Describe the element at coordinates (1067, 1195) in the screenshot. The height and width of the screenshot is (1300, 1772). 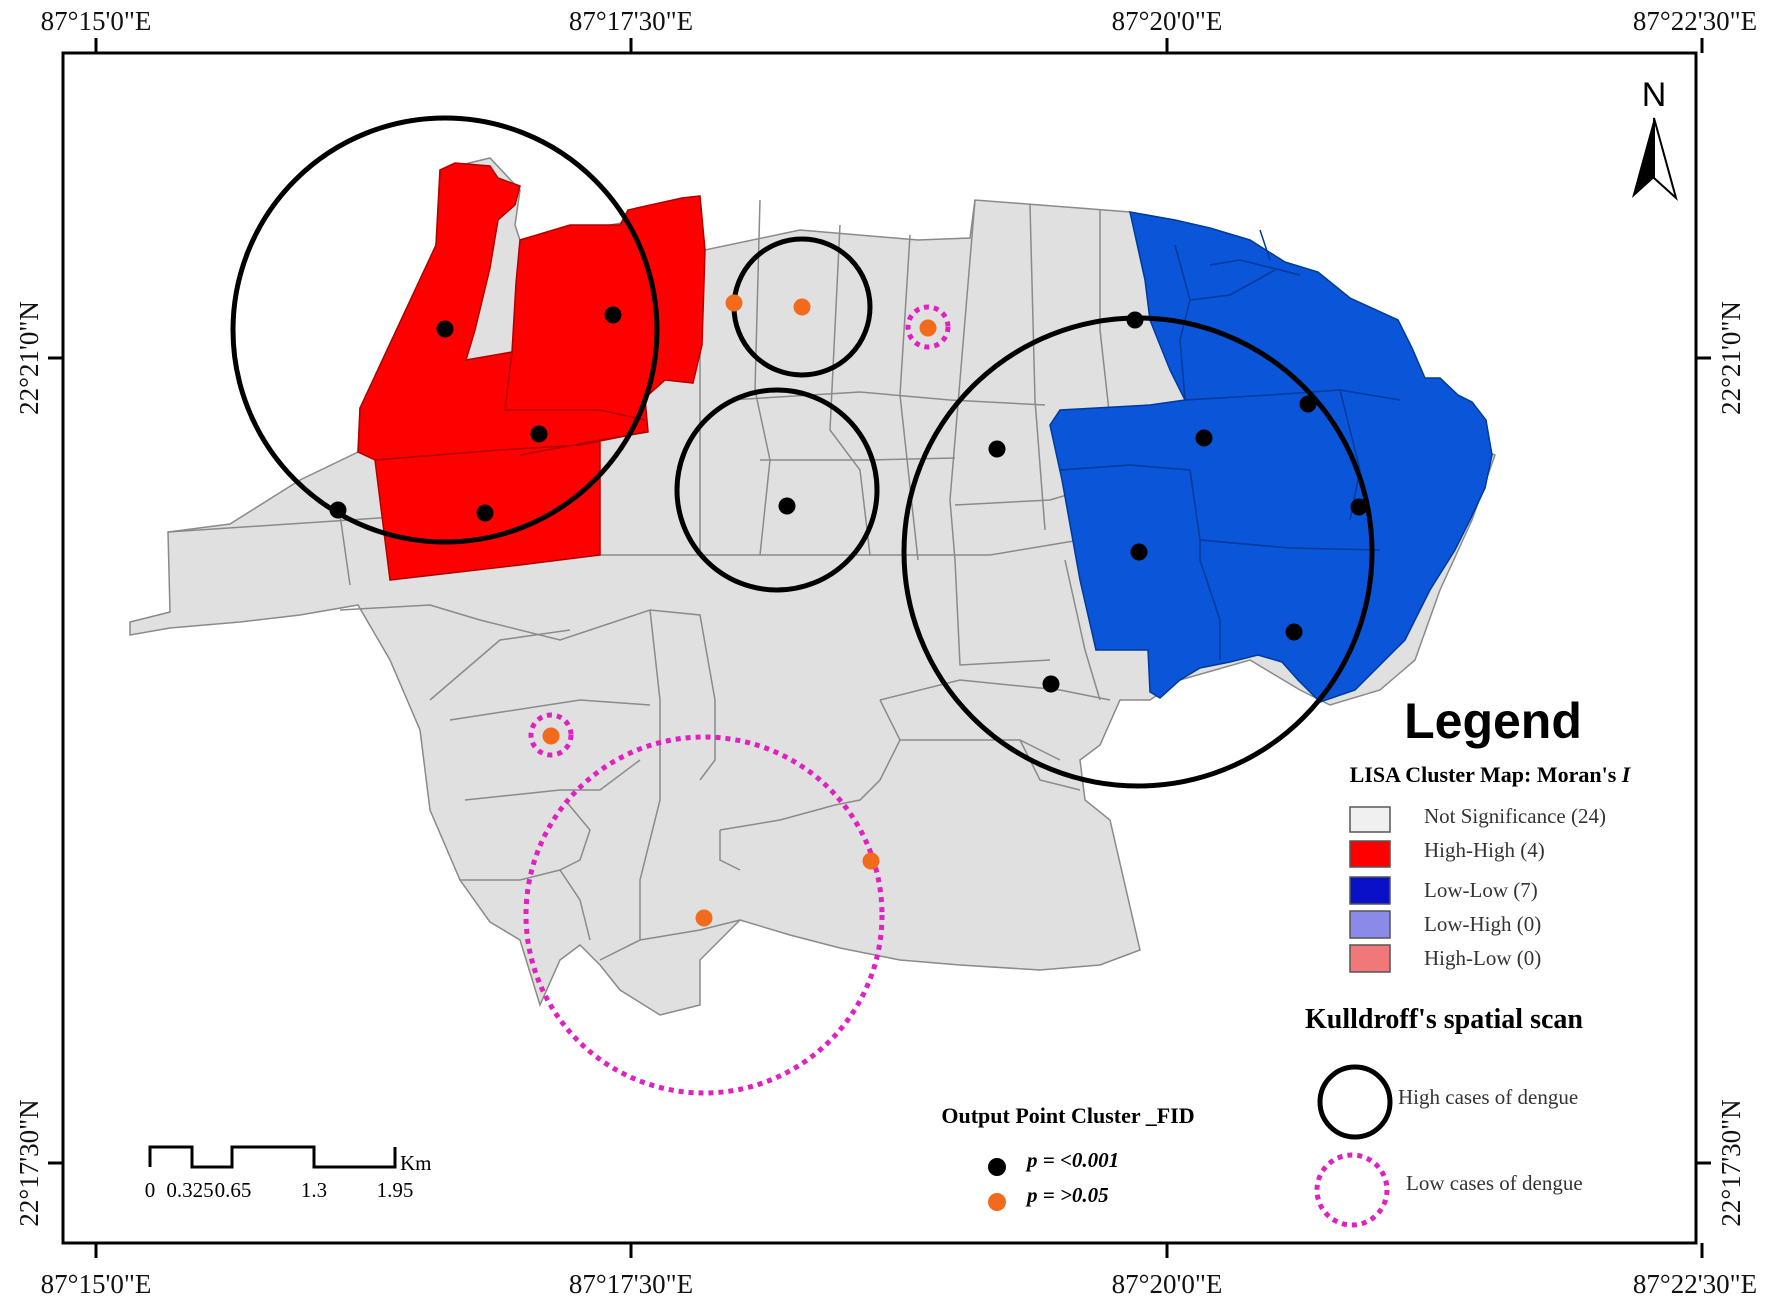
I see `point-legend-nonsignificant-label: p = >0.05` at that location.